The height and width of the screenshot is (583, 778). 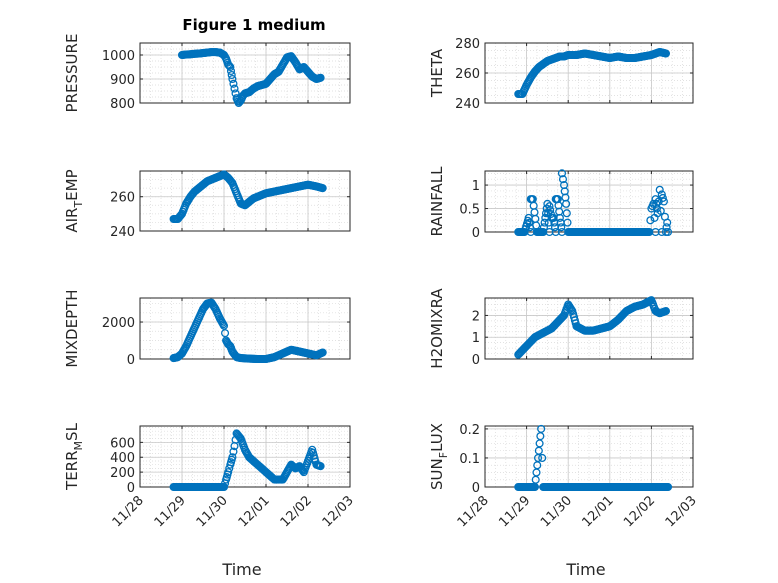 I want to click on y-tick-label: 260, so click(x=122, y=198).